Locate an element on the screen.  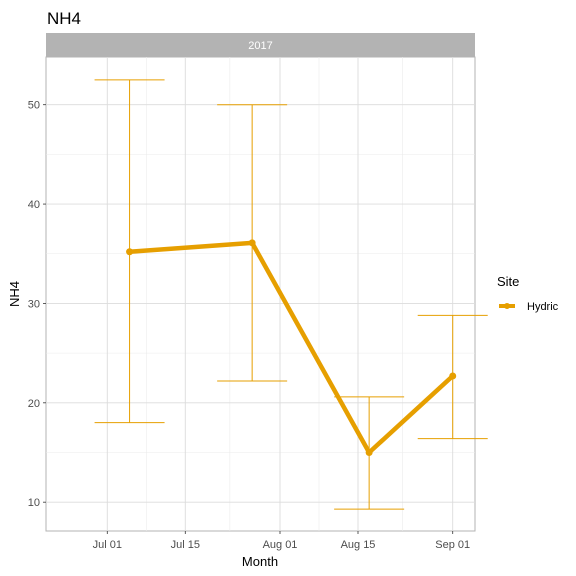
y-tick-label: 30 is located at coordinates (34, 304).